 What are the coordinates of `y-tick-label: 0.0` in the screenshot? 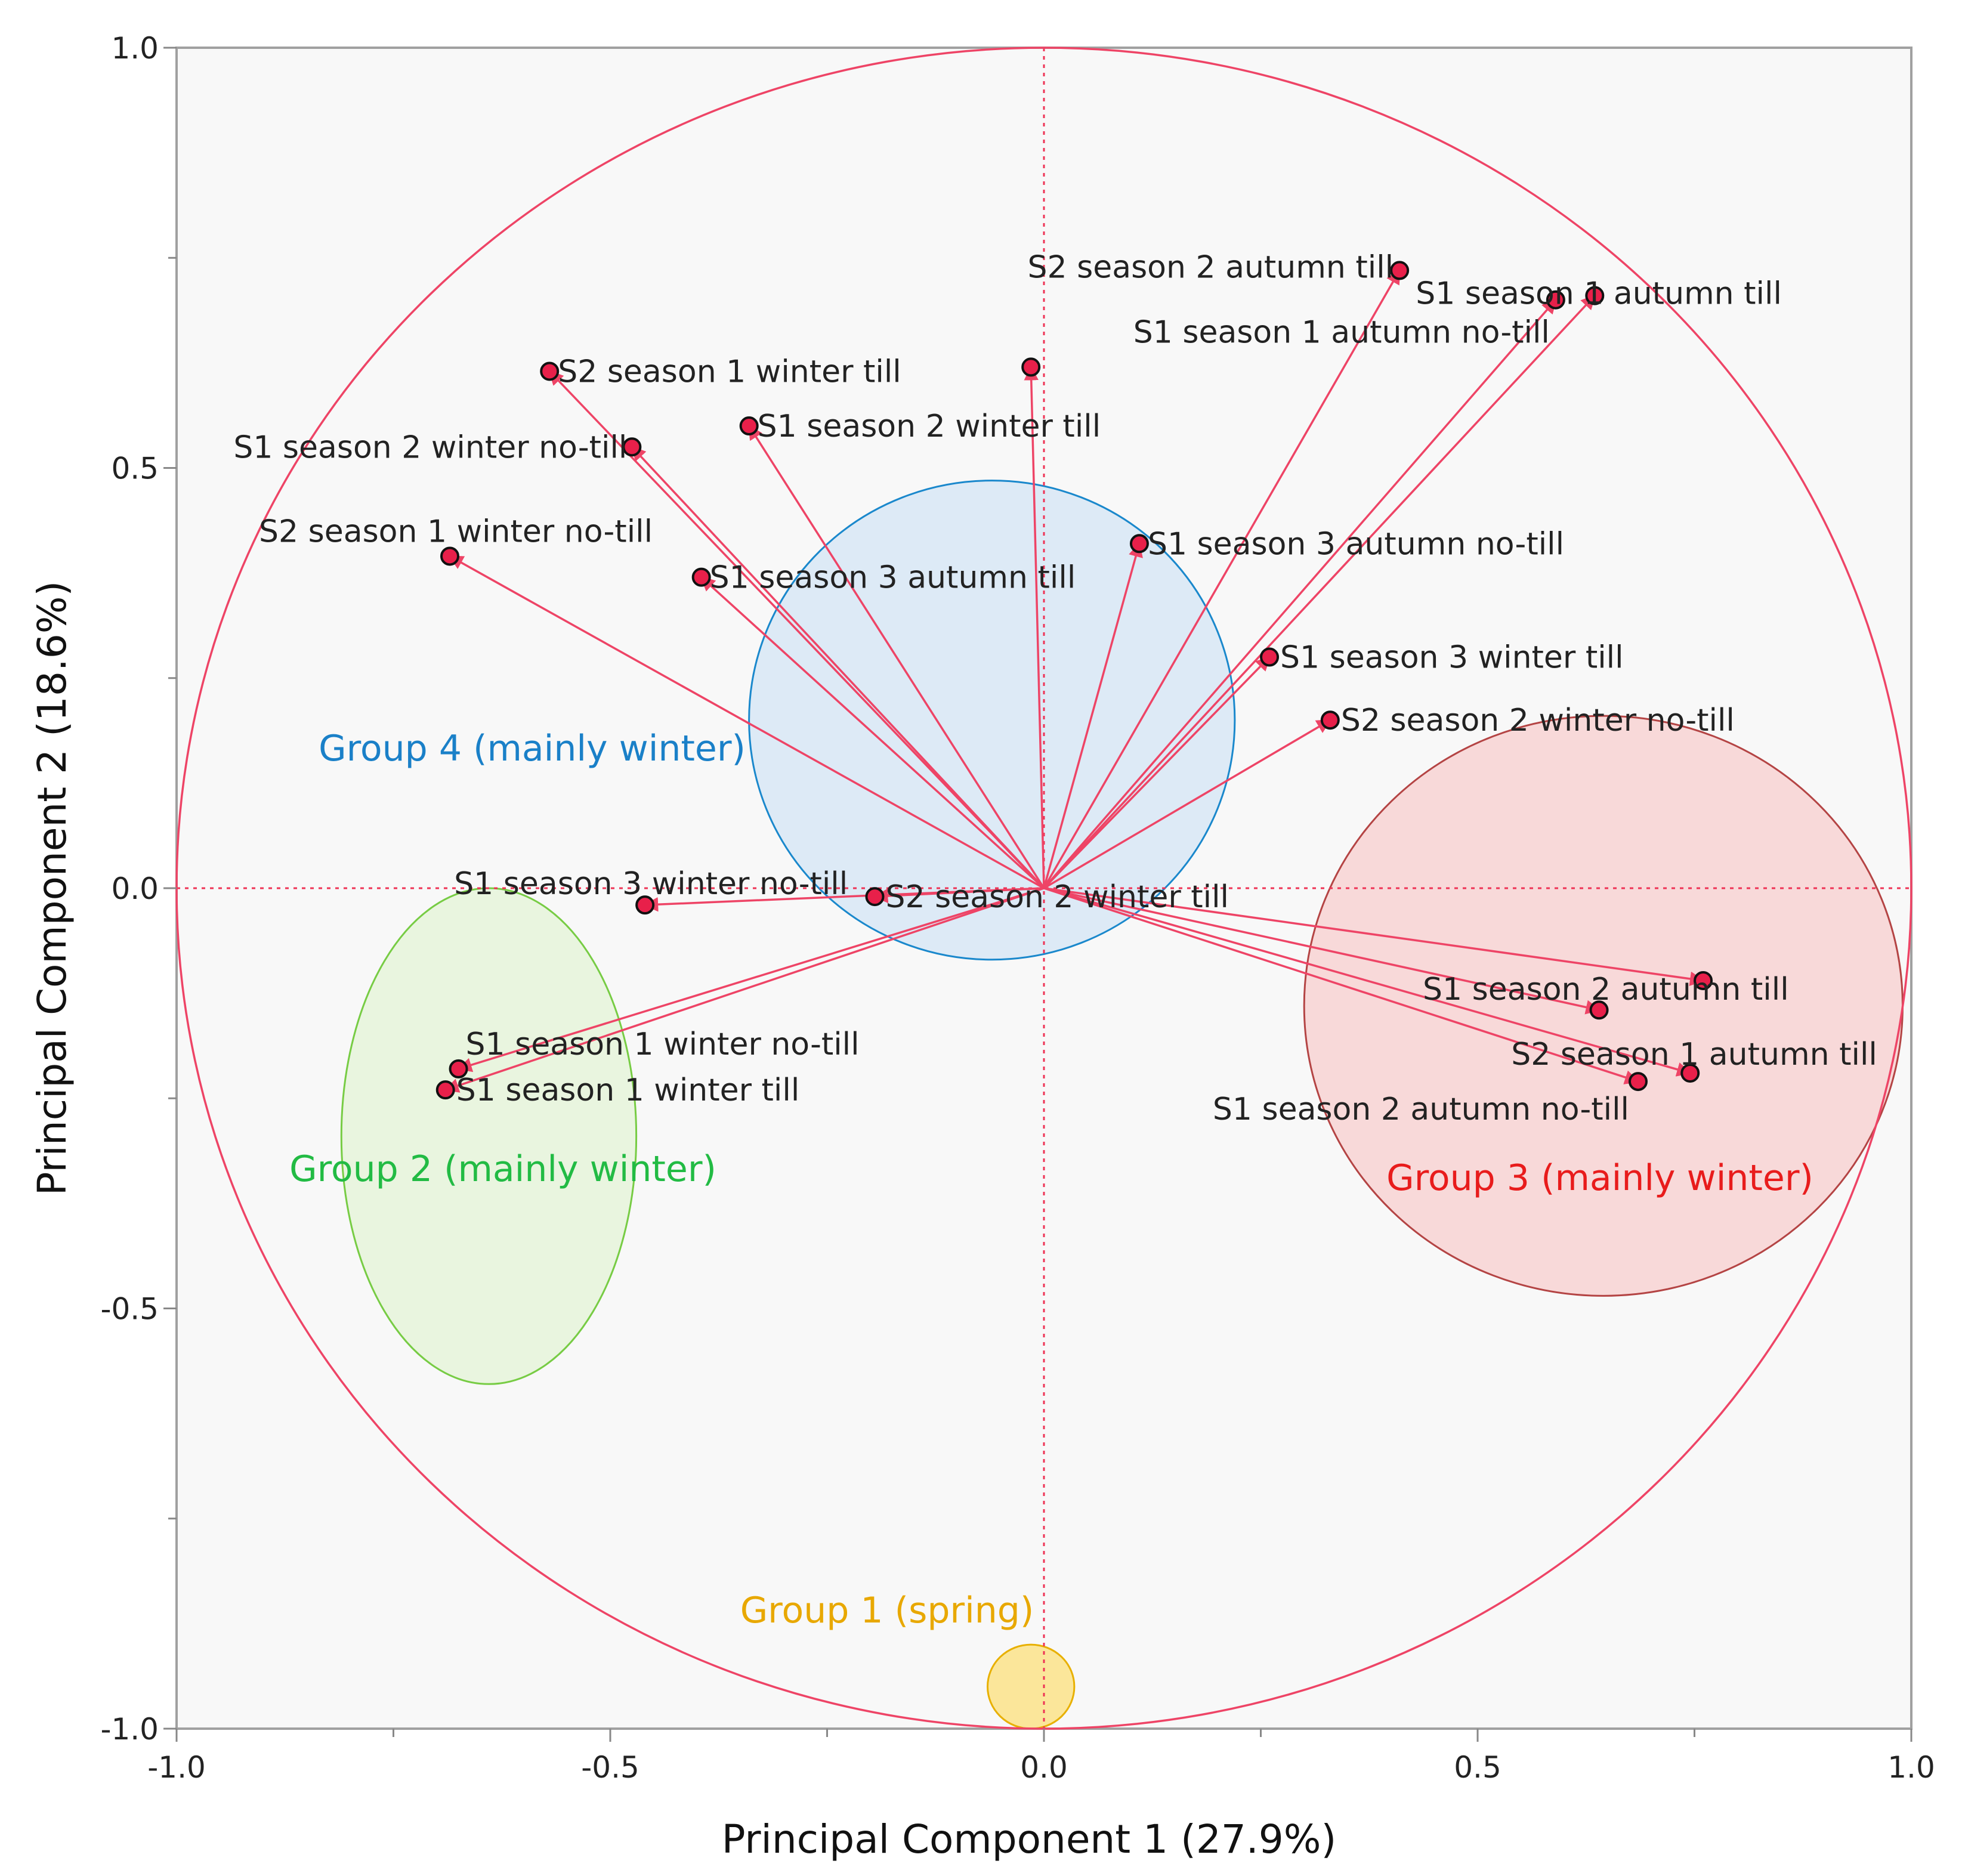 It's located at (135, 888).